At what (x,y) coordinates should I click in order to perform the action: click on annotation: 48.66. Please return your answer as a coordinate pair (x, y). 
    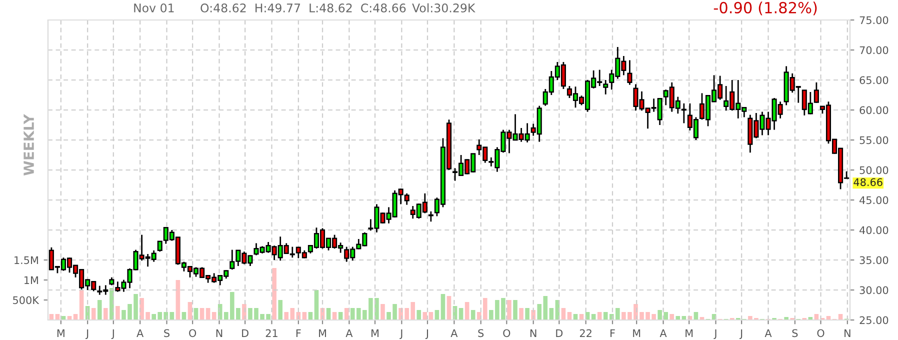
    Looking at the image, I should click on (868, 182).